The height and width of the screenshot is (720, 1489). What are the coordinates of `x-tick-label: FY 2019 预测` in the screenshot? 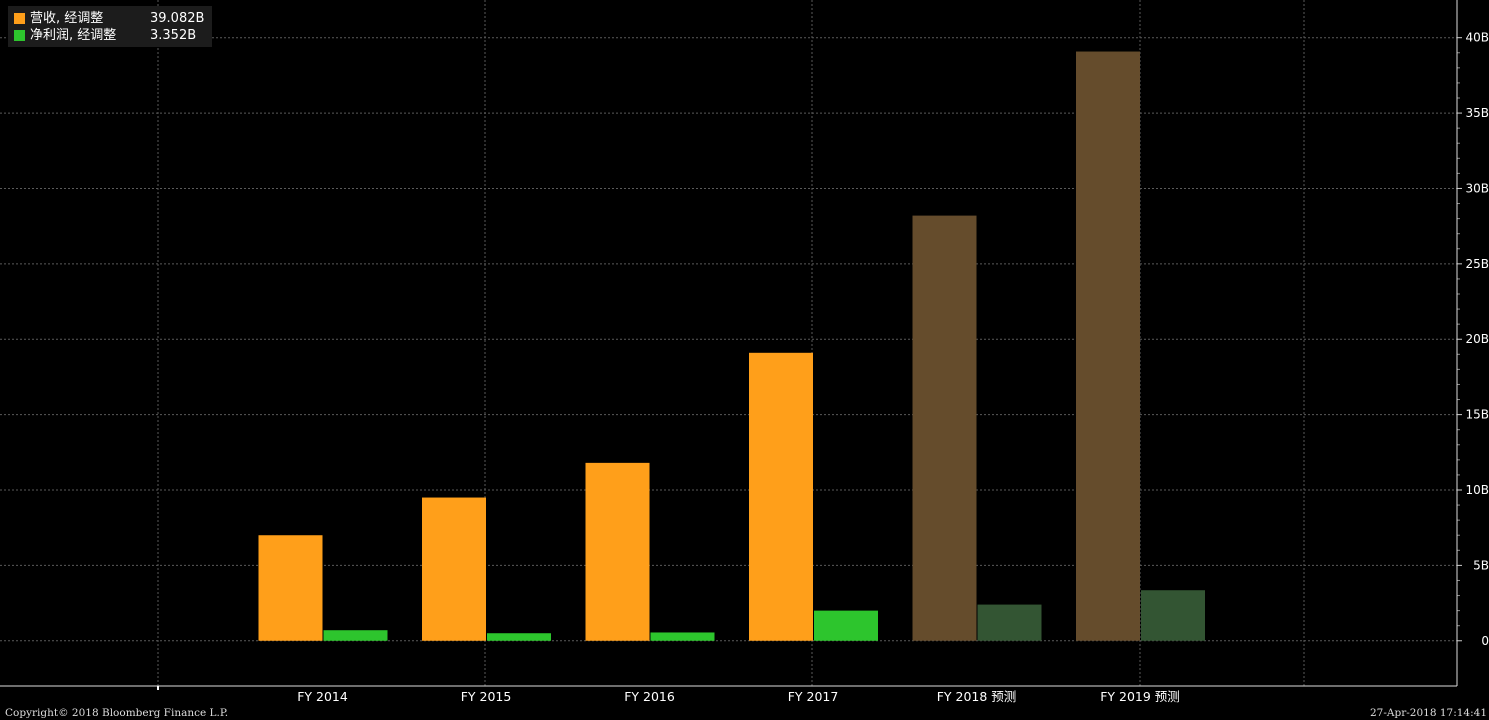 It's located at (1140, 696).